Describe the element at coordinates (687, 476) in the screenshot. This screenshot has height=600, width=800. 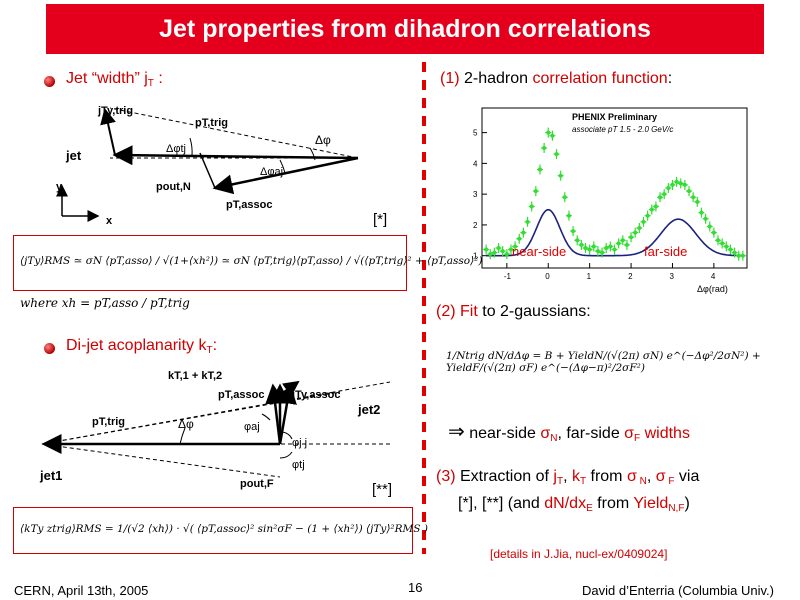
I see `item-text: via` at that location.